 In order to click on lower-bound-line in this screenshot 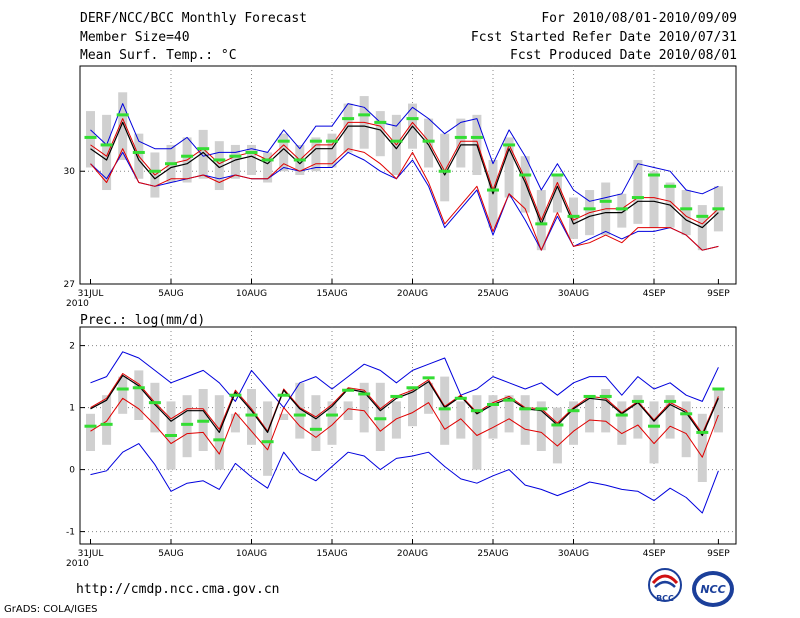, I will do `click(404, 478)`.